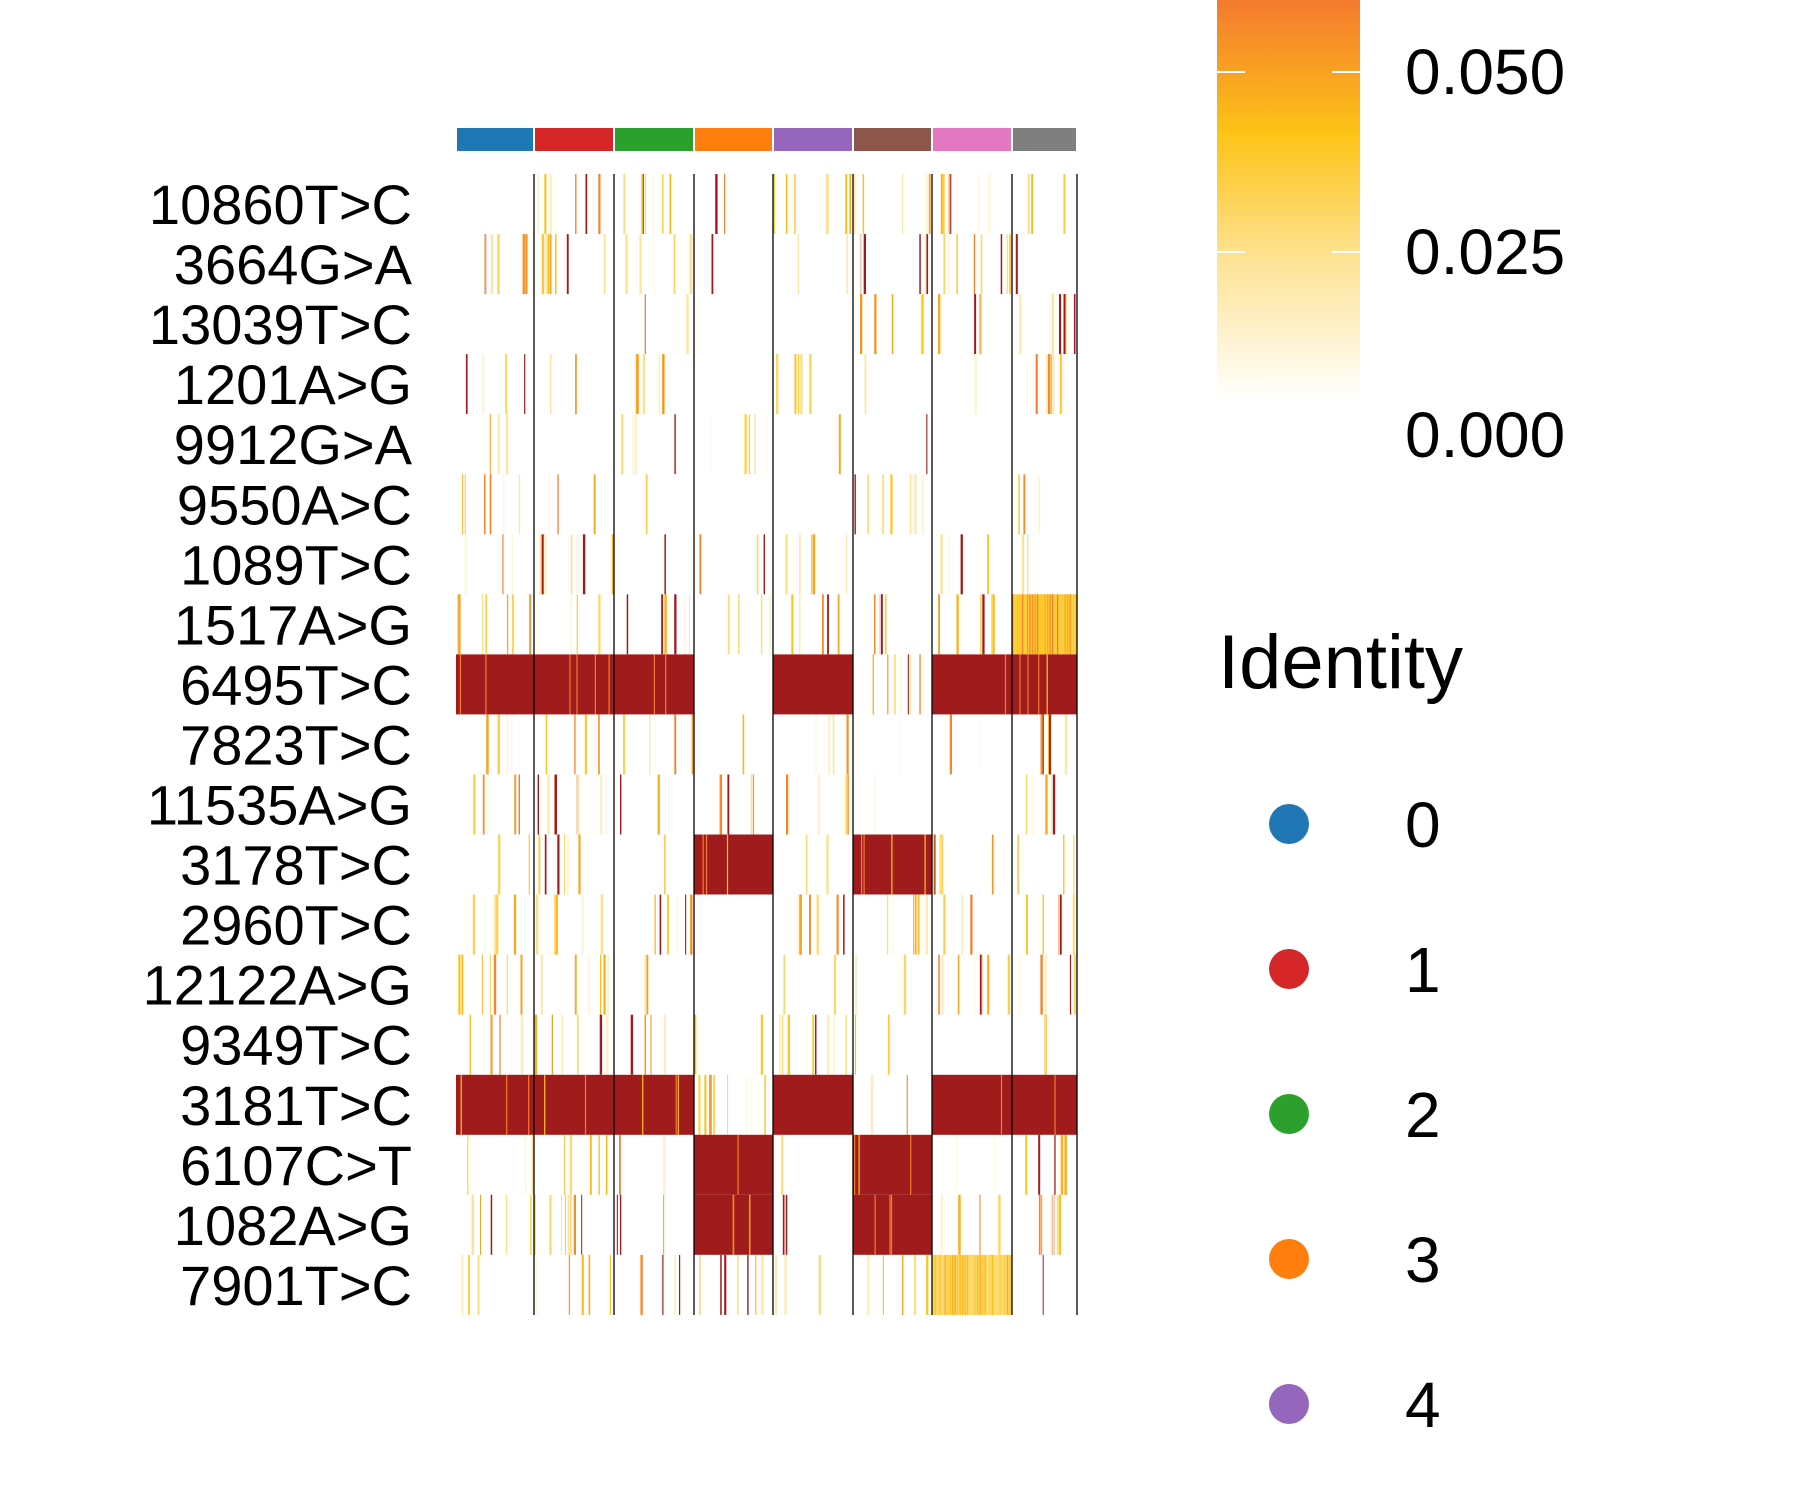 This screenshot has height=1500, width=1800. What do you see at coordinates (296, 684) in the screenshot?
I see `row-label: 6495T>C` at bounding box center [296, 684].